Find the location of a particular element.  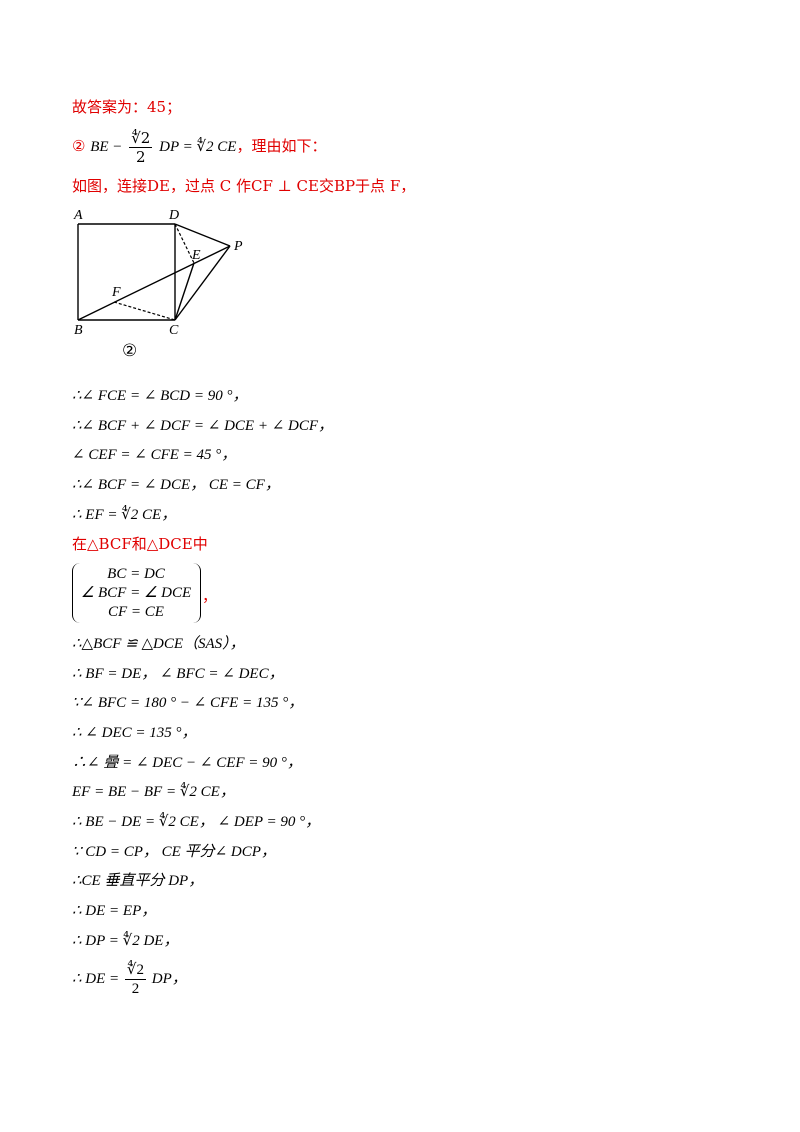

segment-CE is located at coordinates (184, 291).